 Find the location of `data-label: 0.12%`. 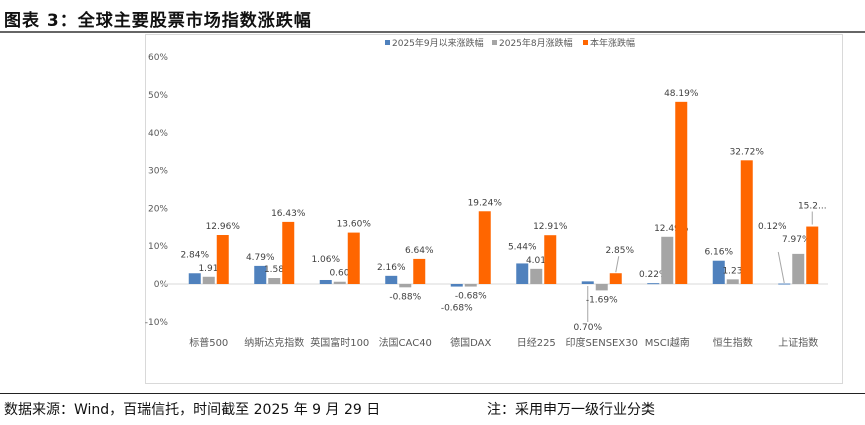

data-label: 0.12% is located at coordinates (772, 227).